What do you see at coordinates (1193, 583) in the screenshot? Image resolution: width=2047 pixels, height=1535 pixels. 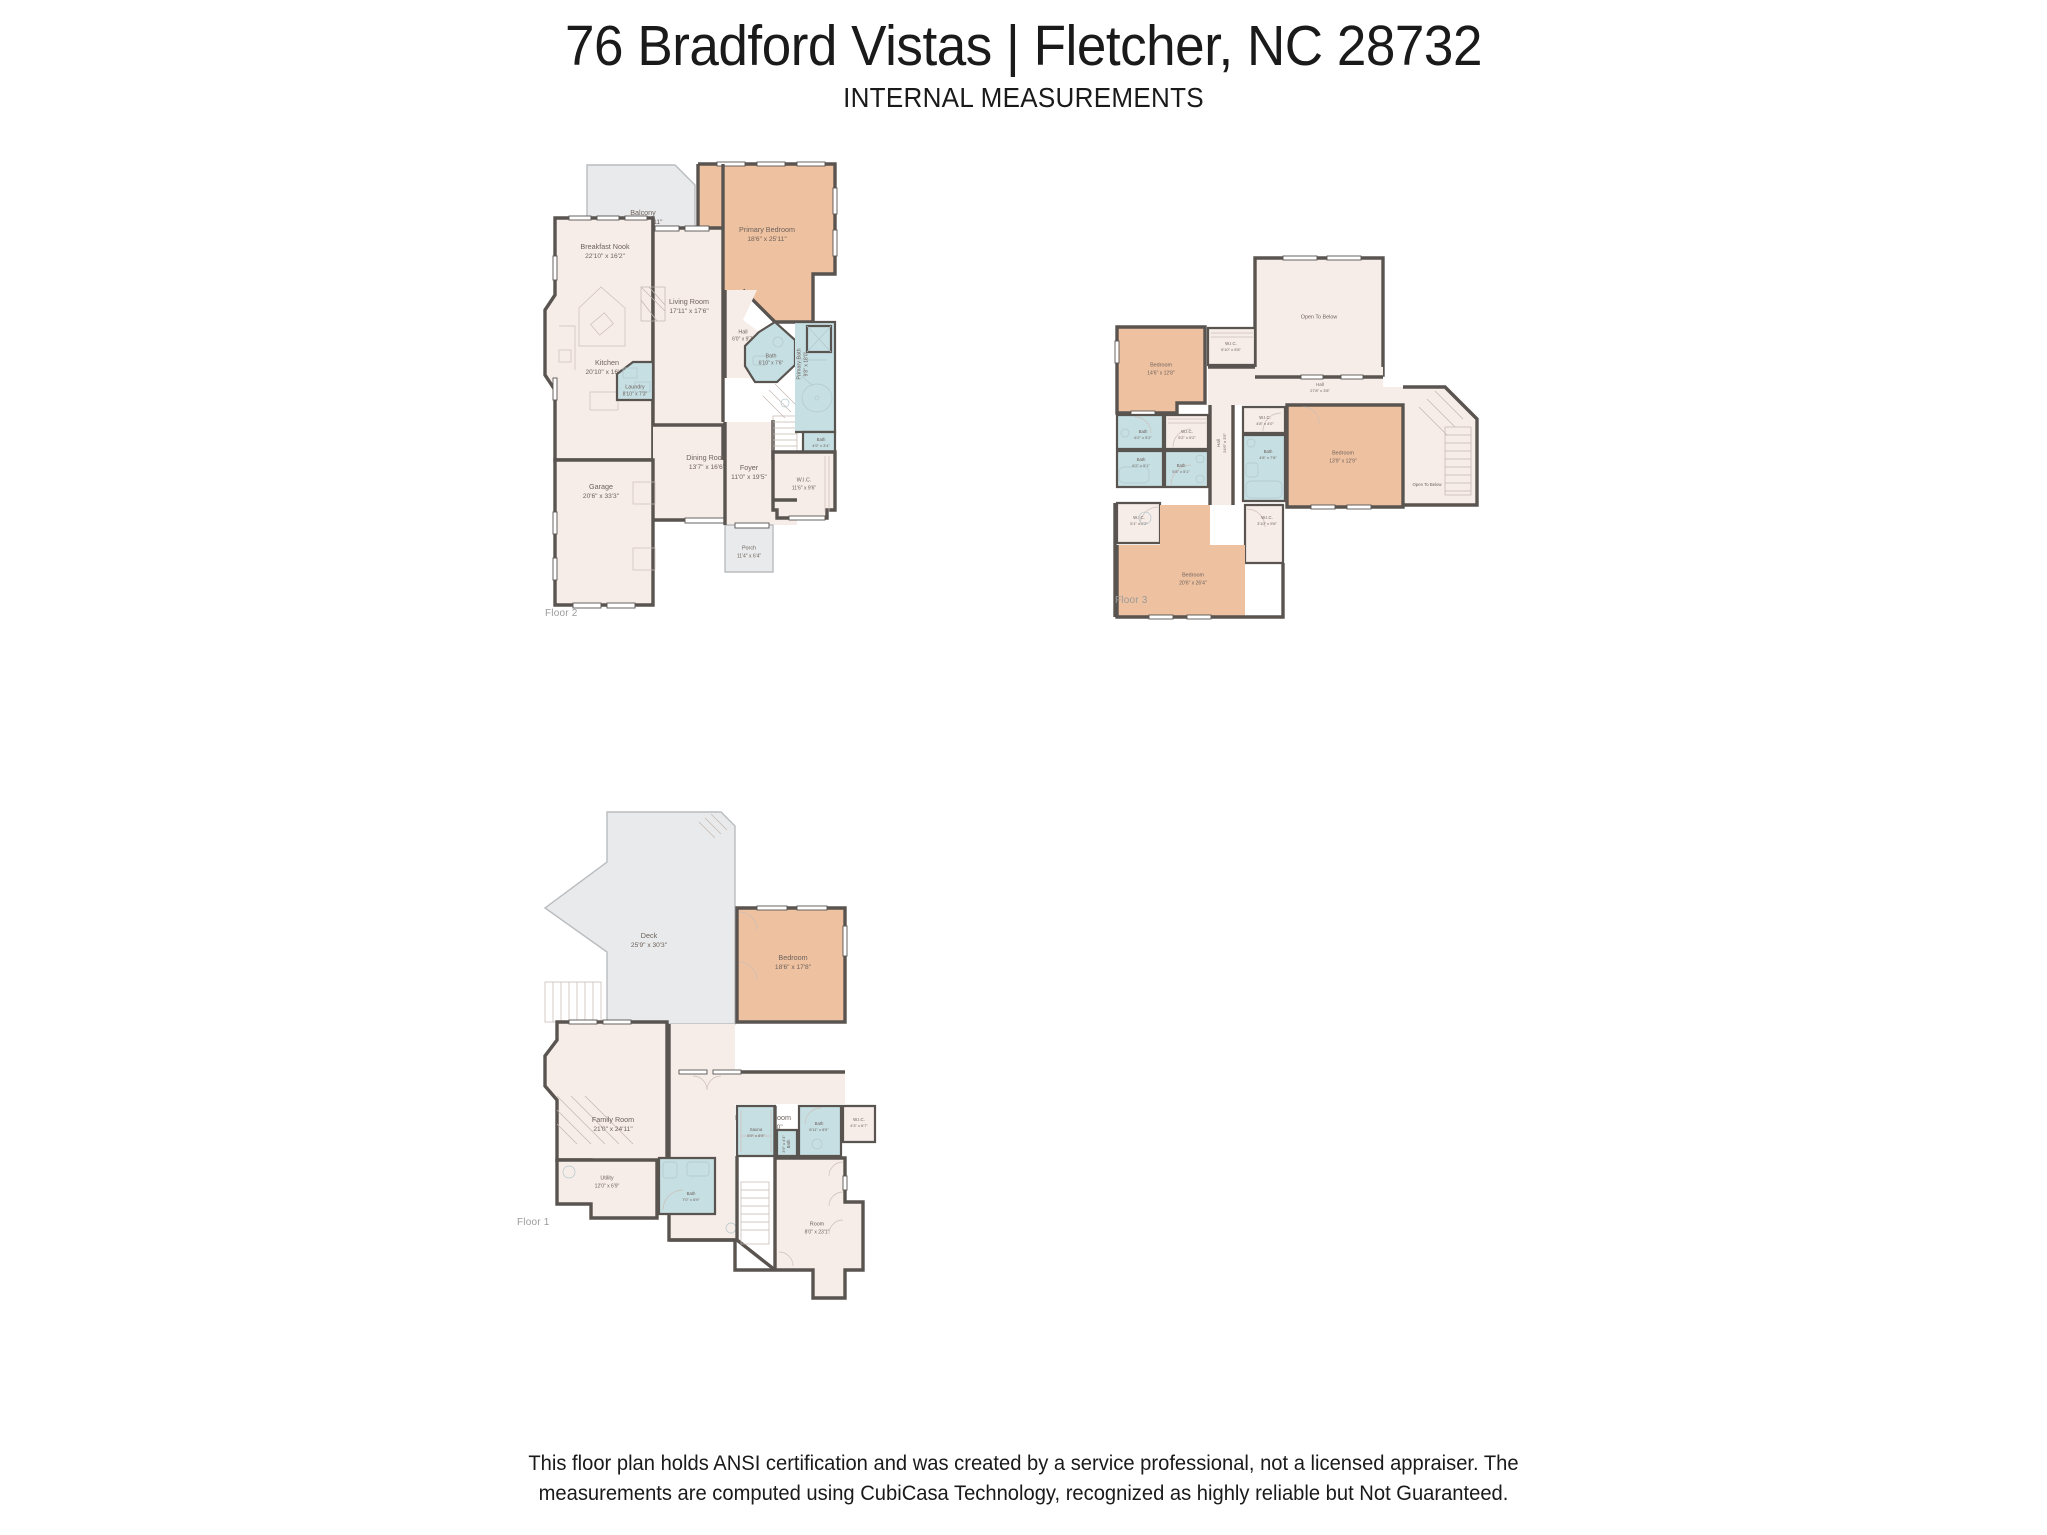 I see `room-dim: 20'6" x 26'4"` at bounding box center [1193, 583].